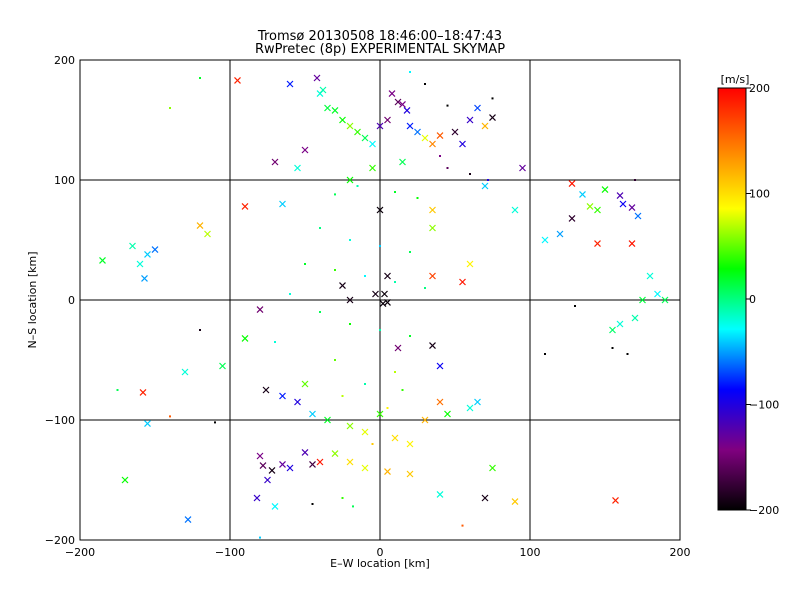  I want to click on y-ticks: −200 −100 0 100 200, so click(65, 300).